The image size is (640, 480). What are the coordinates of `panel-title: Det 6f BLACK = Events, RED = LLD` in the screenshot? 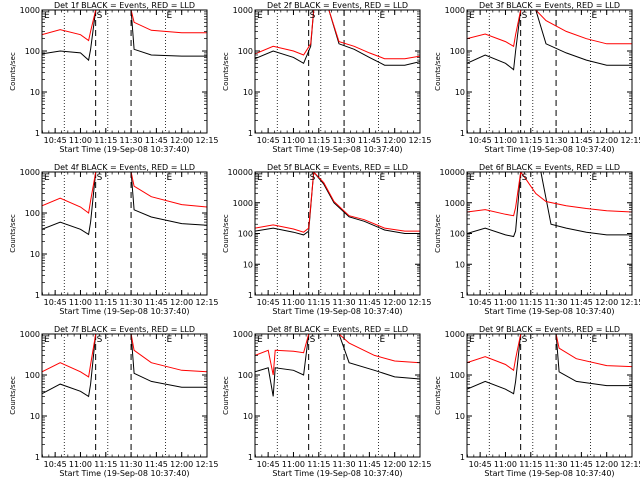 It's located at (549, 167).